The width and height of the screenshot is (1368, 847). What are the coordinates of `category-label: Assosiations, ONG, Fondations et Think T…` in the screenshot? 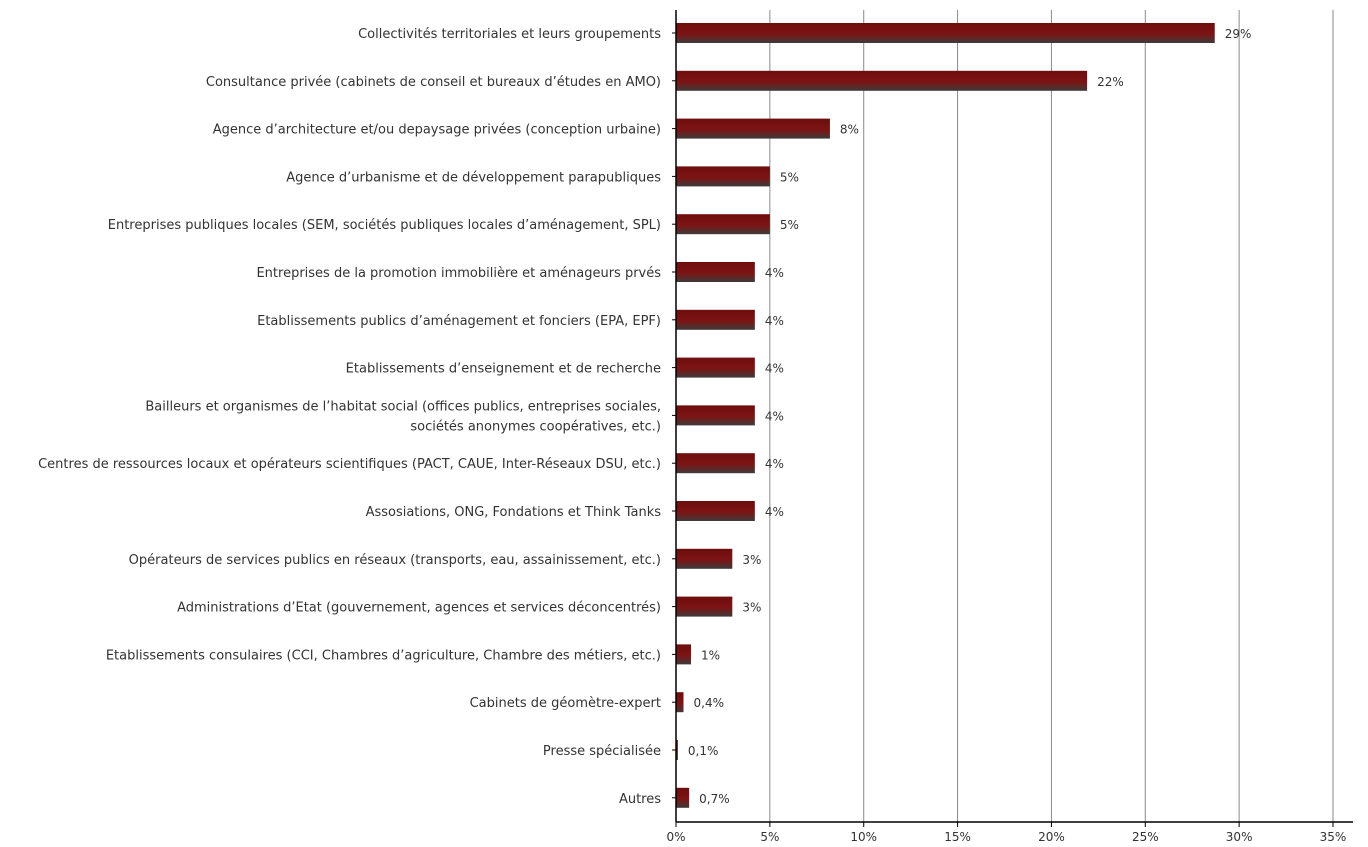 It's located at (514, 512).